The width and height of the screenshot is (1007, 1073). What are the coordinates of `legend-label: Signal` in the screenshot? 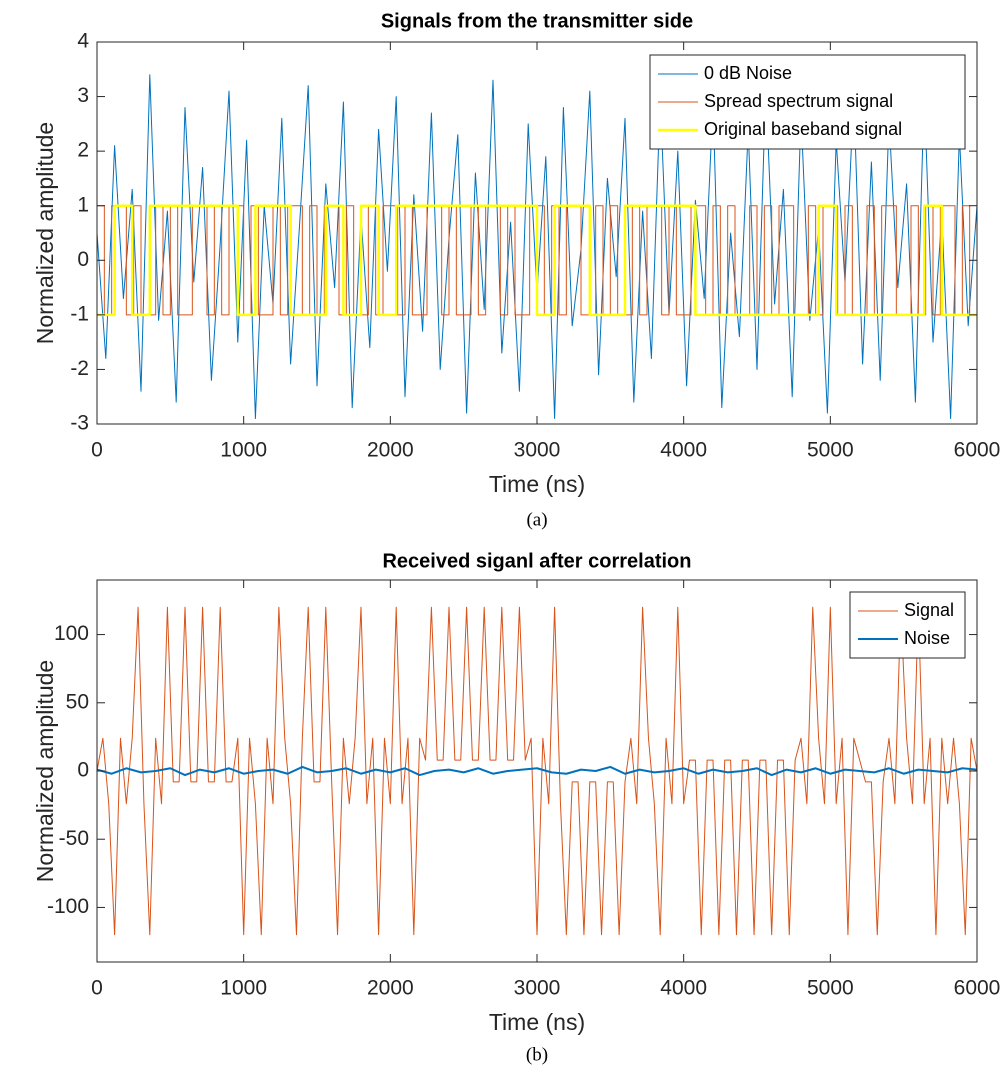 It's located at (929, 610).